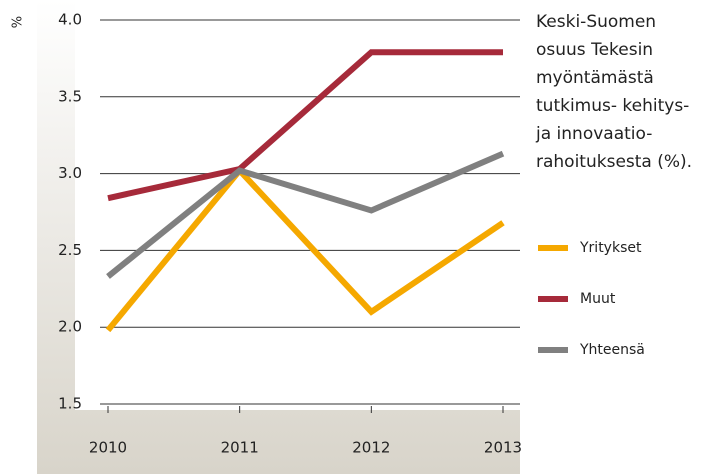 This screenshot has width=708, height=474. I want to click on y-axis-label: %, so click(18, 22).